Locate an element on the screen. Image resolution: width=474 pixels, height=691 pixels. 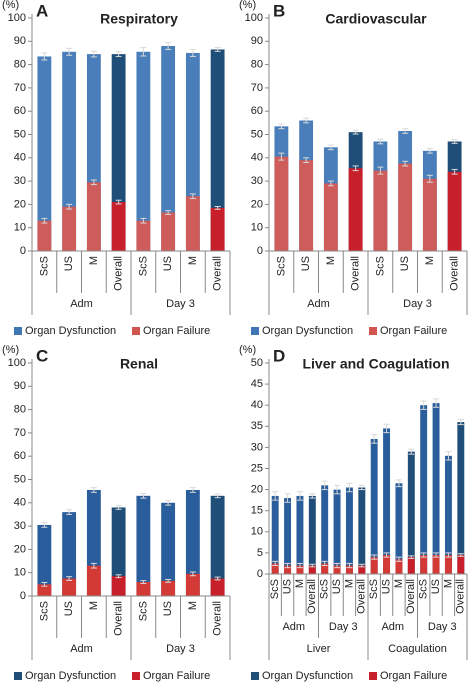
y-tick-label: 90 is located at coordinates (20, 386).